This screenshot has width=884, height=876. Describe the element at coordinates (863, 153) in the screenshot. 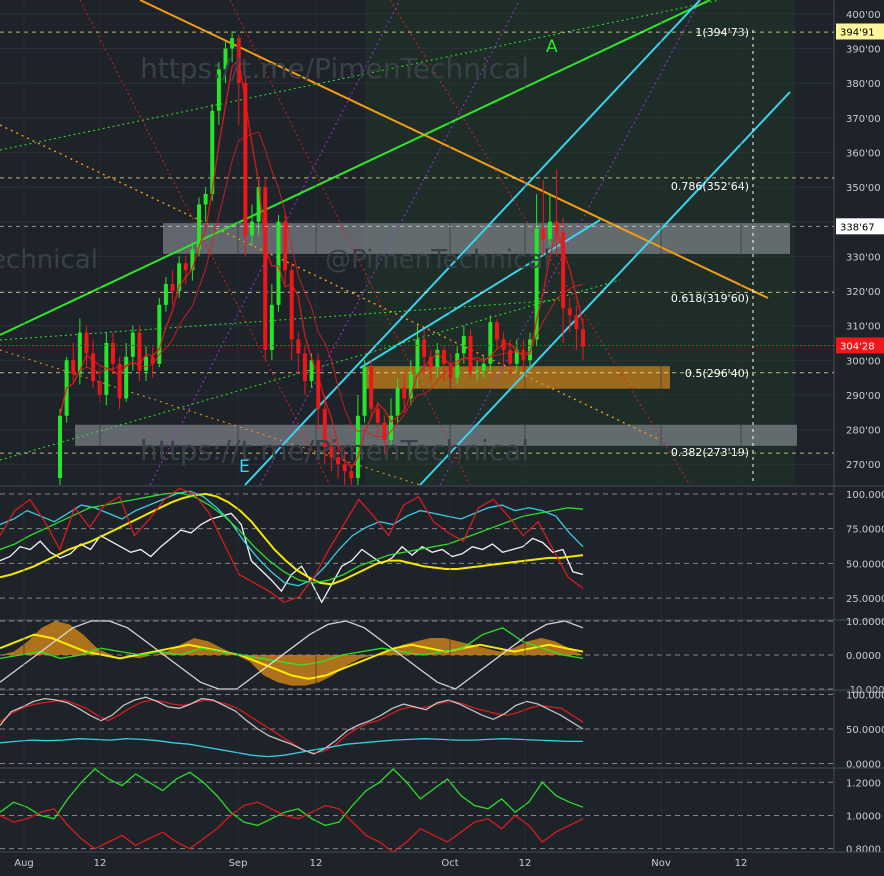

I see `y-tick-label: 360'00` at that location.